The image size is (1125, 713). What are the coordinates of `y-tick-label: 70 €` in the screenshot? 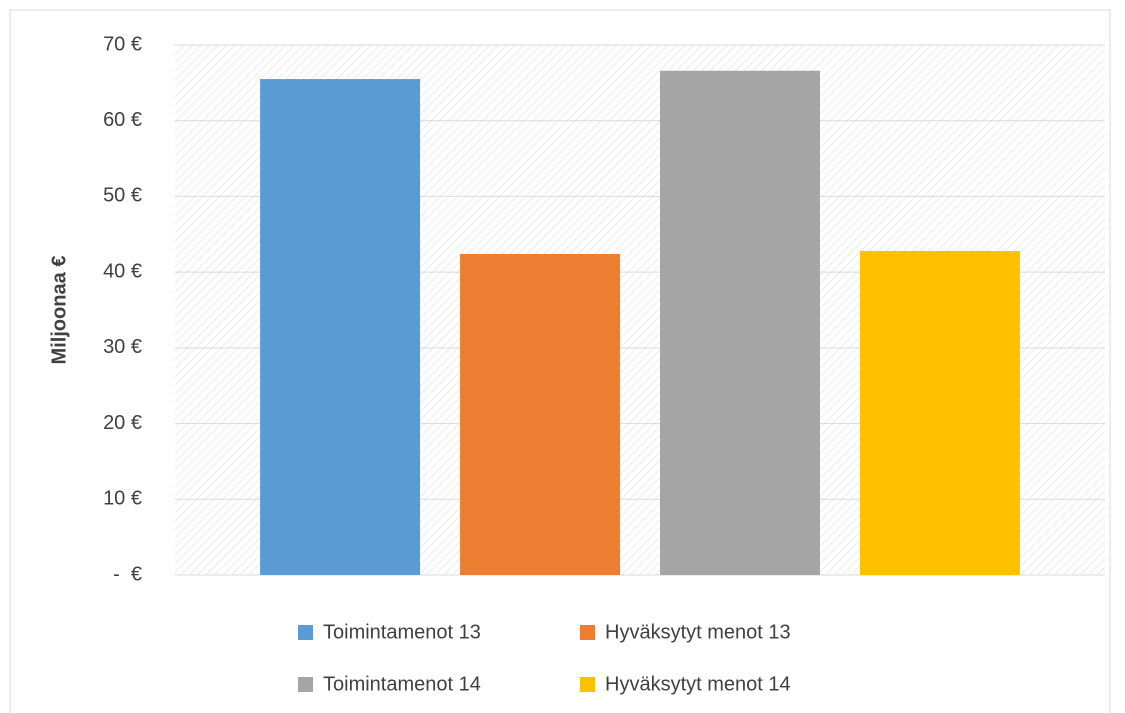 It's located at (122, 44).